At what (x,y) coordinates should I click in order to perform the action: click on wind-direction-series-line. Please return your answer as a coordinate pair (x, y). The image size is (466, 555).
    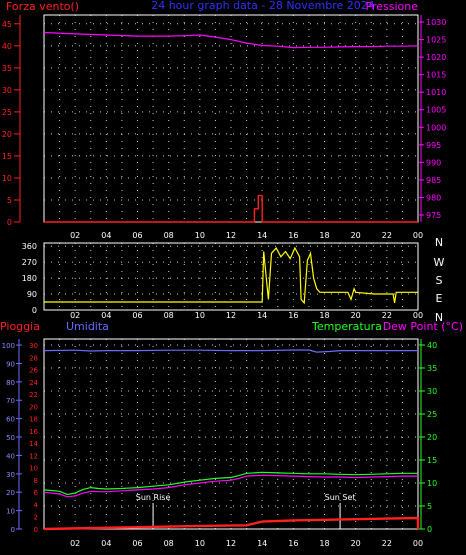
    Looking at the image, I should click on (231, 275).